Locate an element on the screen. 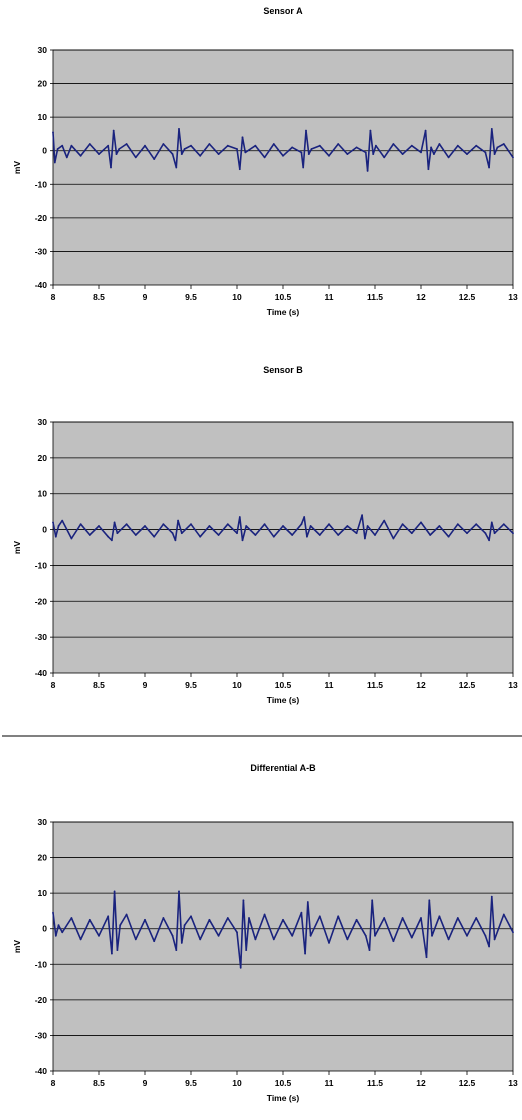  y-tick-label: -30 is located at coordinates (41, 1035).